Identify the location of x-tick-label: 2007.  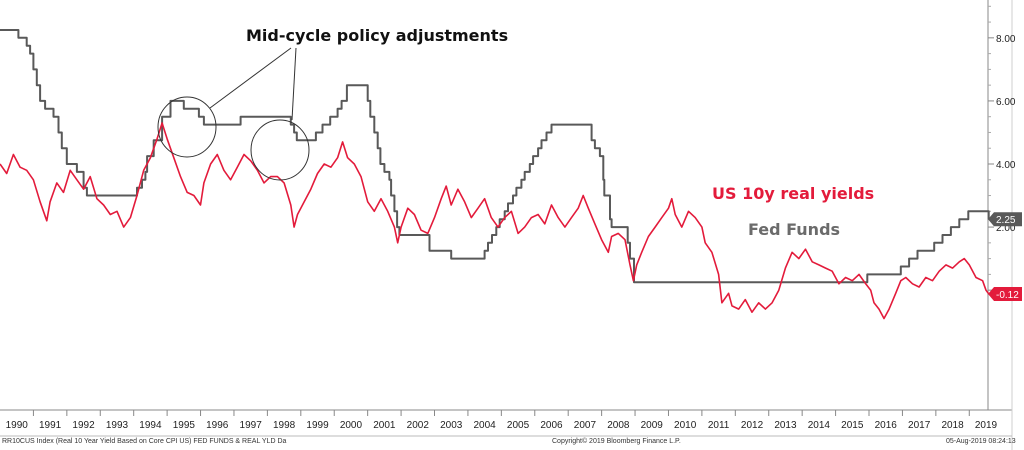
(585, 425).